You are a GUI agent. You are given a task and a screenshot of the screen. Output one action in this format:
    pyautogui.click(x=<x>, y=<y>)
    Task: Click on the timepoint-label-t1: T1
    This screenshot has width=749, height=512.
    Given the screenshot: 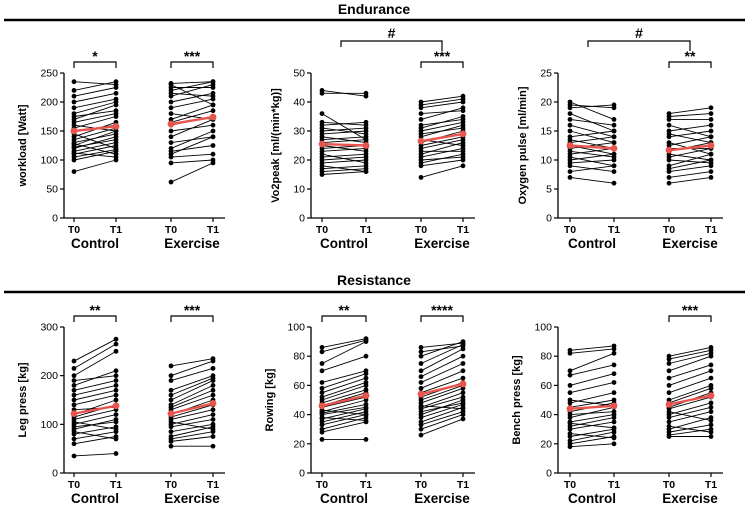 What is the action you would take?
    pyautogui.click(x=463, y=485)
    